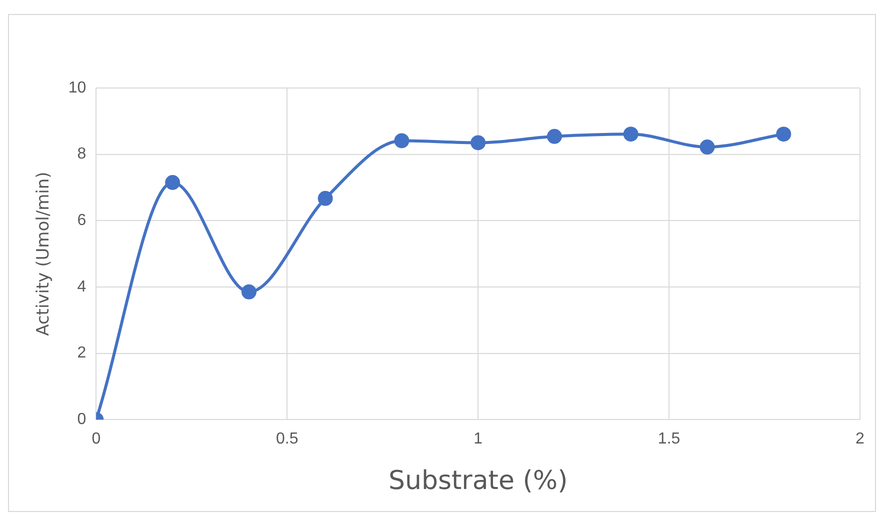  What do you see at coordinates (478, 439) in the screenshot?
I see `x-tick-label: 1` at bounding box center [478, 439].